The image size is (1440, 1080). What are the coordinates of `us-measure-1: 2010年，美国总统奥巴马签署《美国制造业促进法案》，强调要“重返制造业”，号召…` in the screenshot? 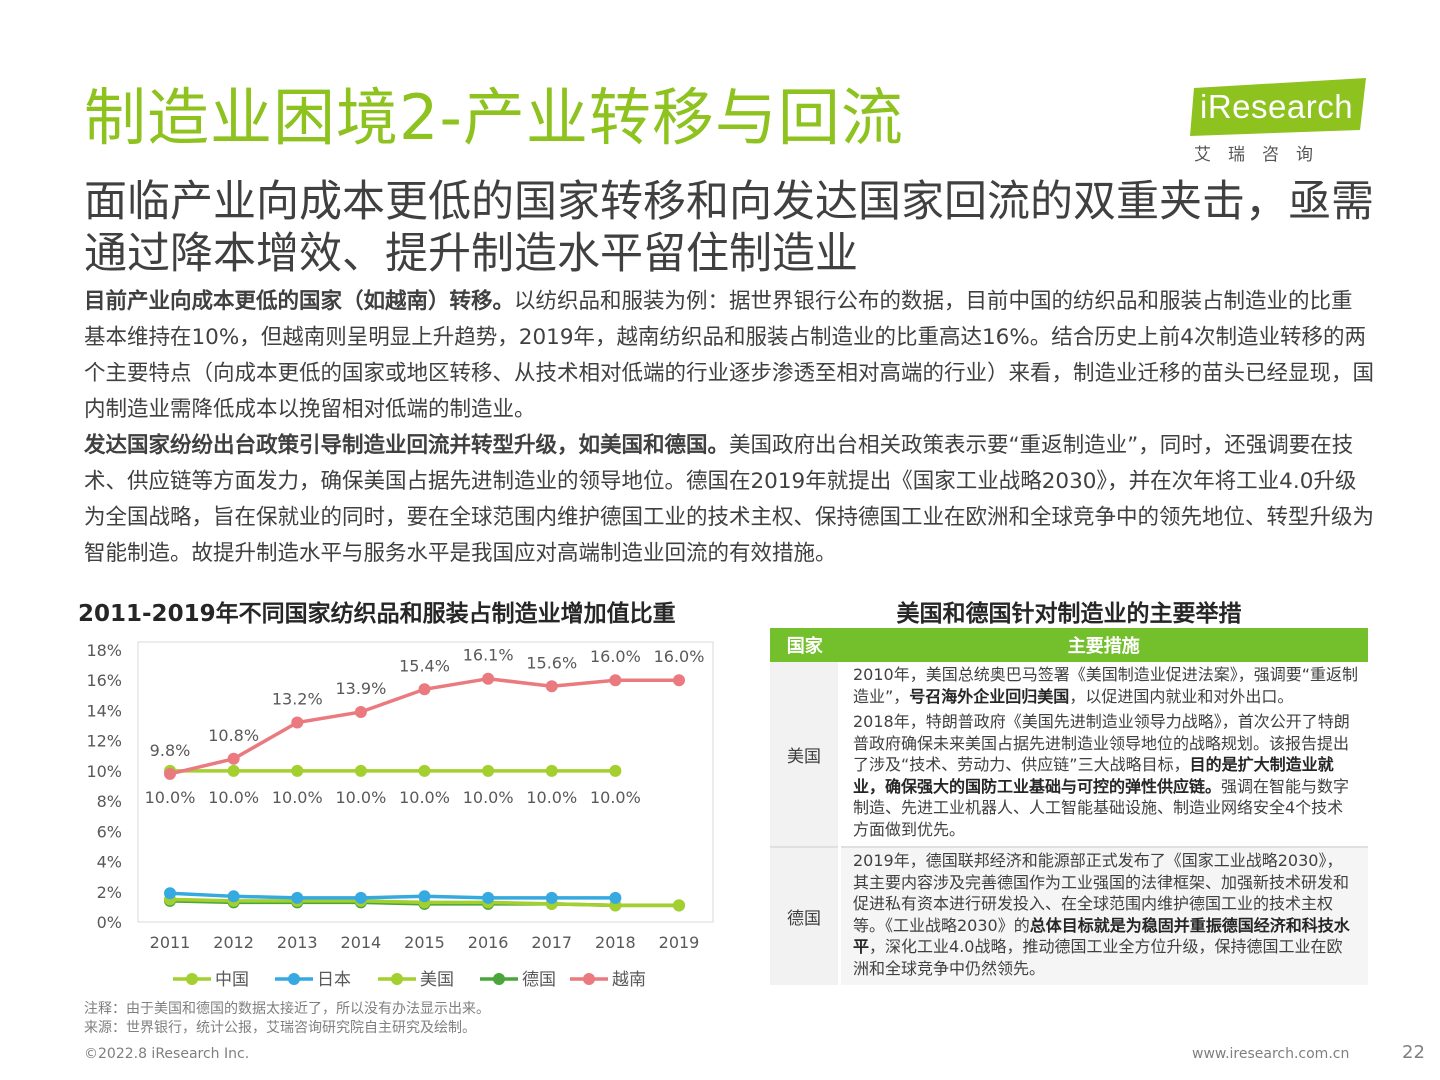 It's located at (1105, 685).